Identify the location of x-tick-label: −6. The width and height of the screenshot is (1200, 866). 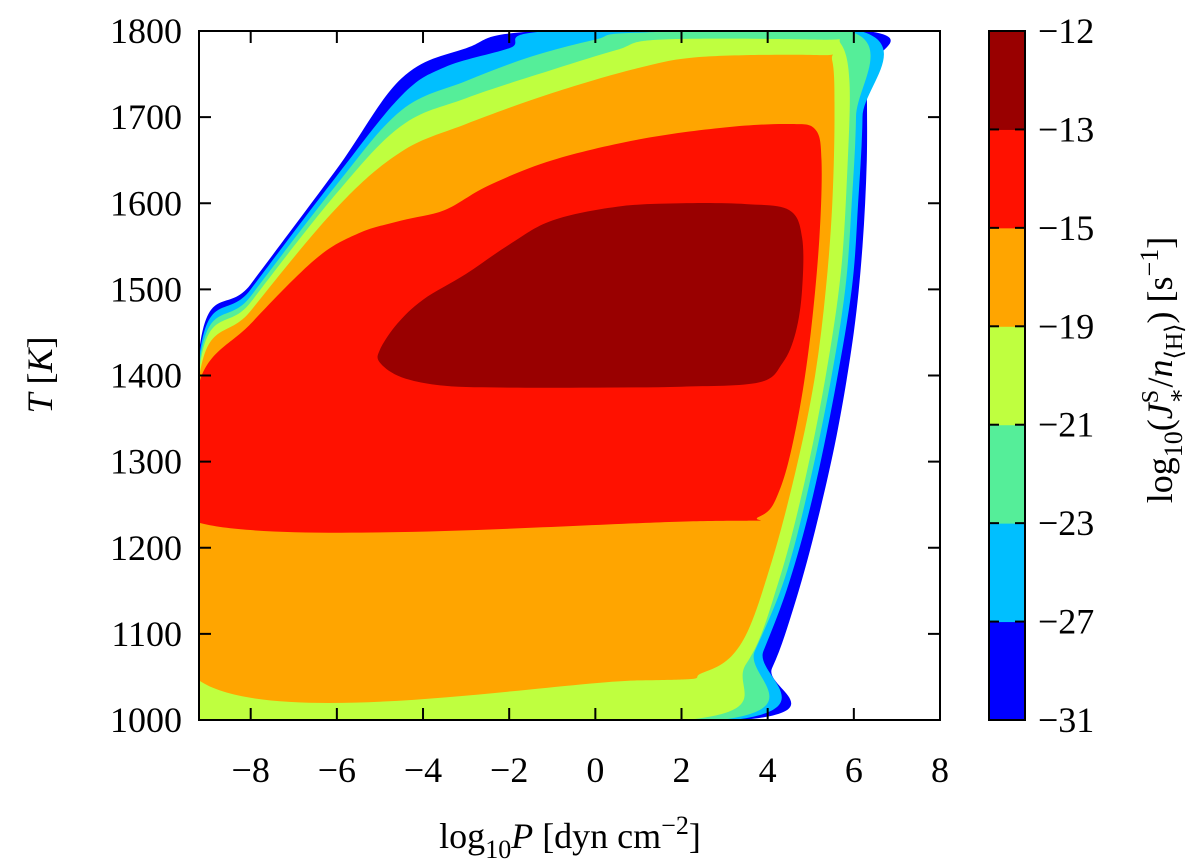
(337, 770).